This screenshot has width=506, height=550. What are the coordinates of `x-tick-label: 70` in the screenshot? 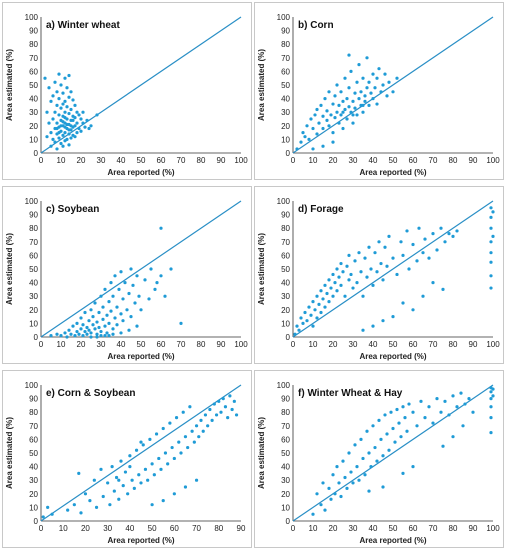 It's located at (196, 528).